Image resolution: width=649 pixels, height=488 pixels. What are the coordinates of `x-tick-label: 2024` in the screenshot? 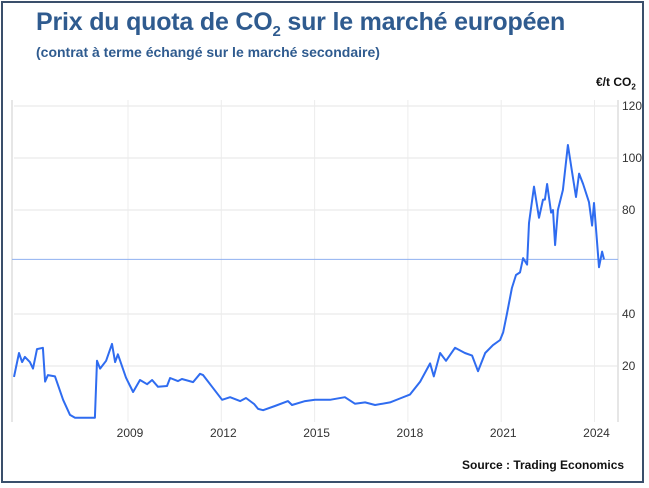 It's located at (596, 433).